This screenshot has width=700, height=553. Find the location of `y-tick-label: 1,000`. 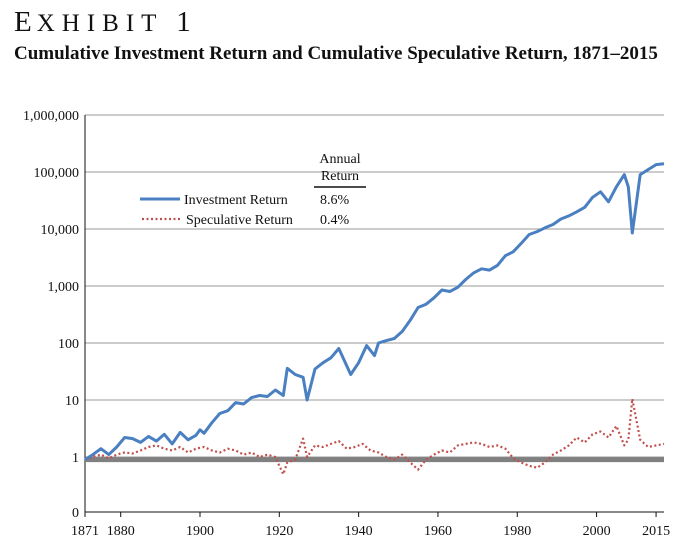

y-tick-label: 1,000 is located at coordinates (64, 287).